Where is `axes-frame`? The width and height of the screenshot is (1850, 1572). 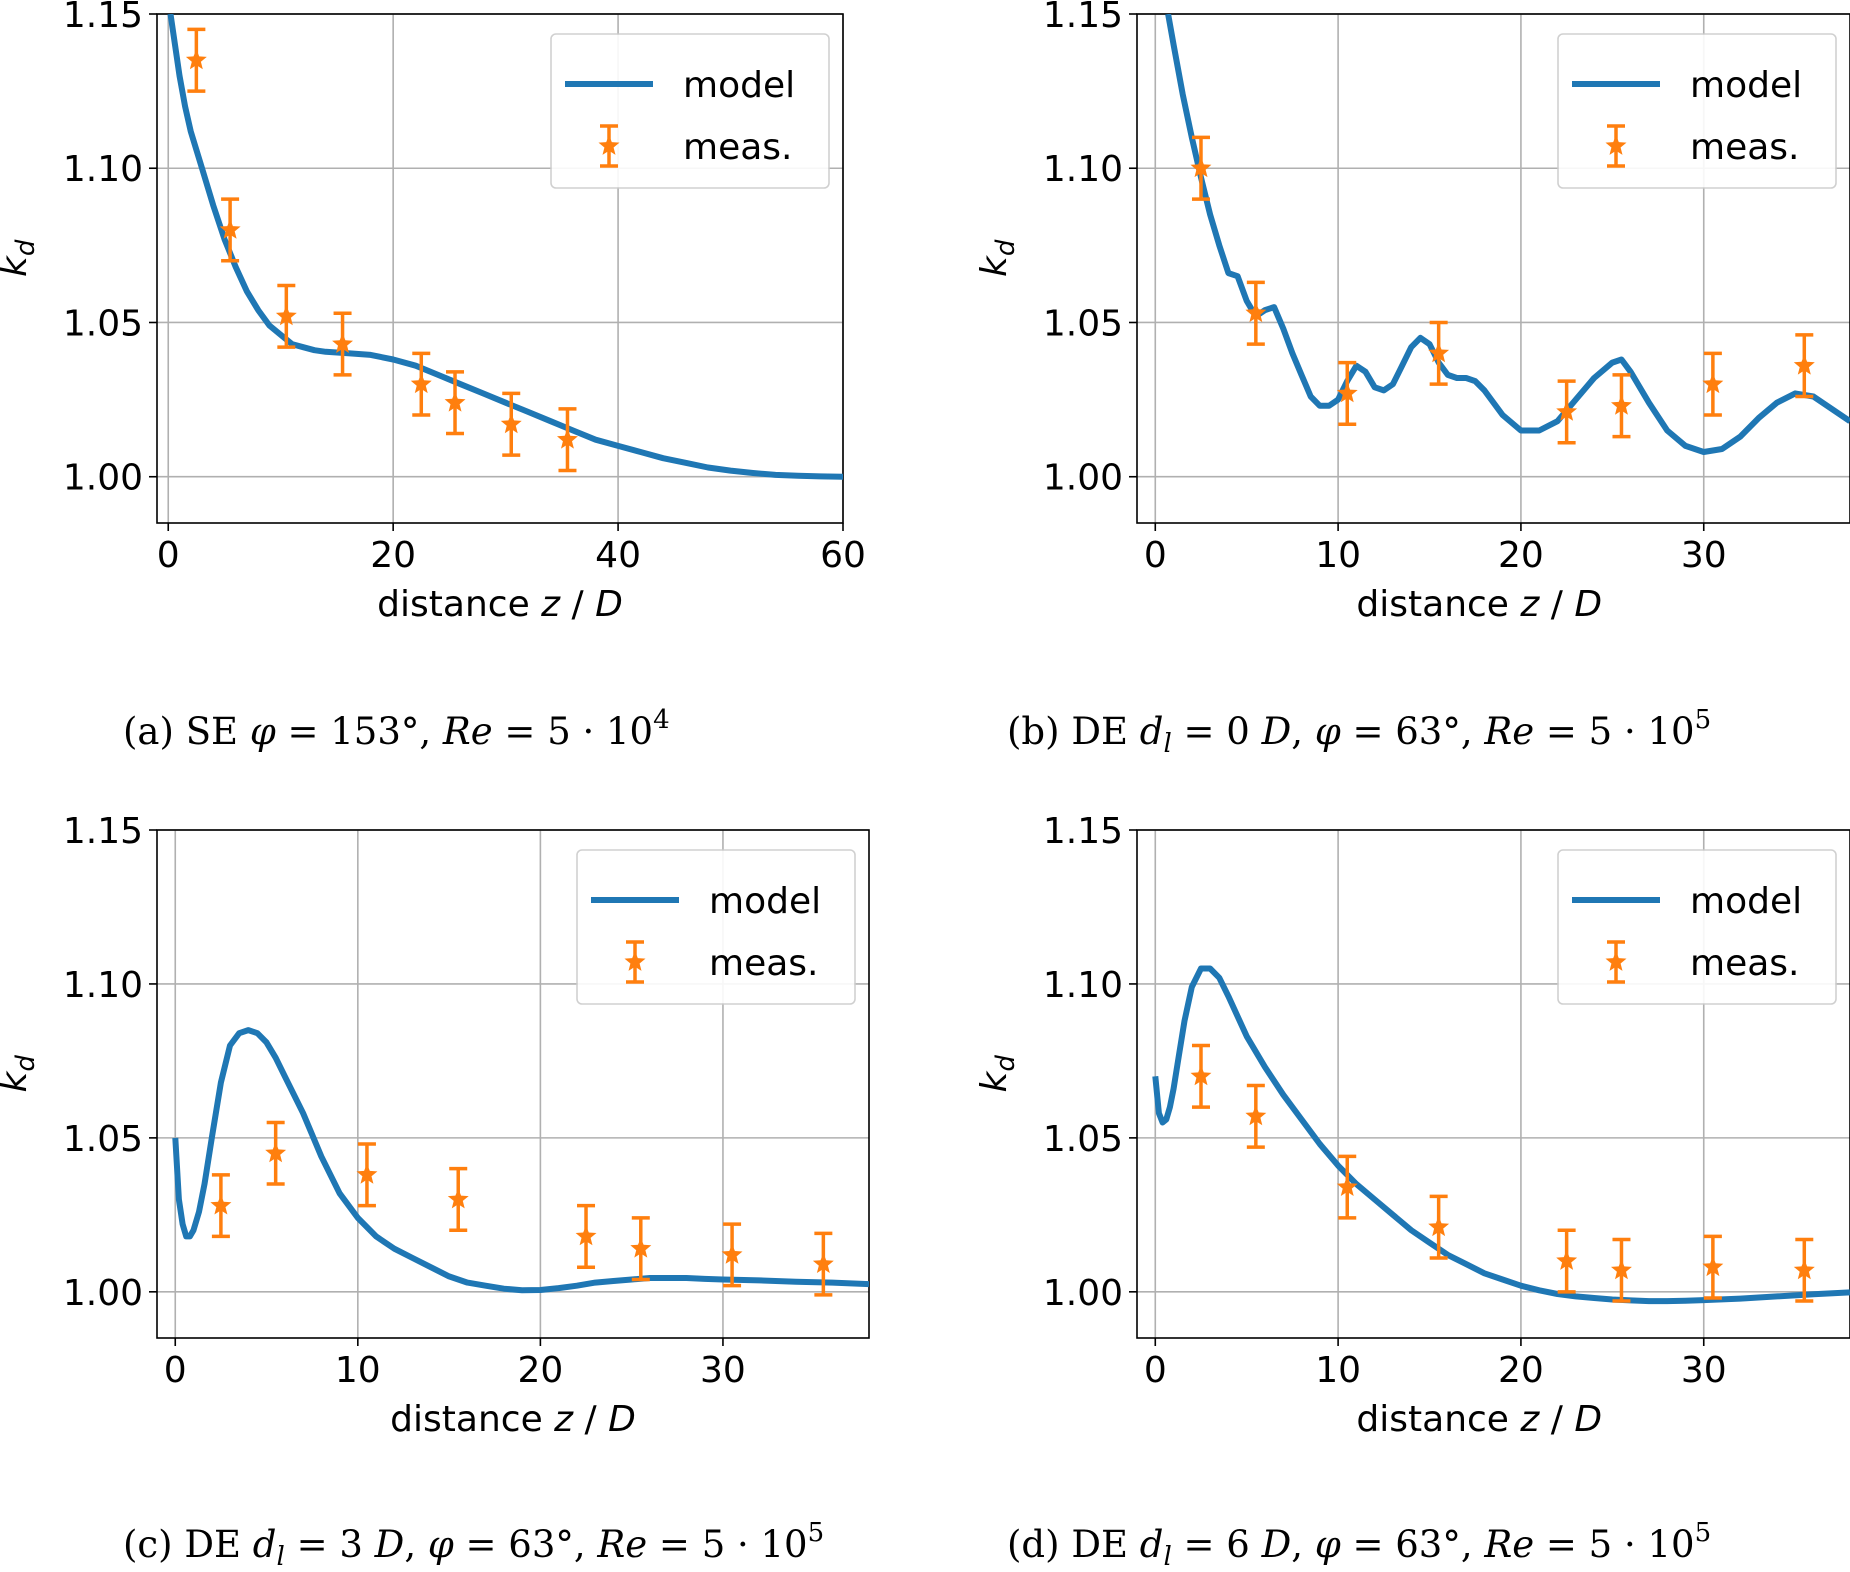 axes-frame is located at coordinates (513, 1084).